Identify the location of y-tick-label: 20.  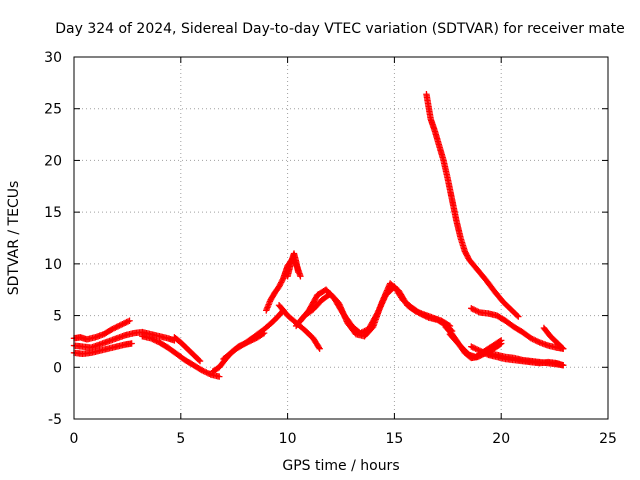
(53, 161).